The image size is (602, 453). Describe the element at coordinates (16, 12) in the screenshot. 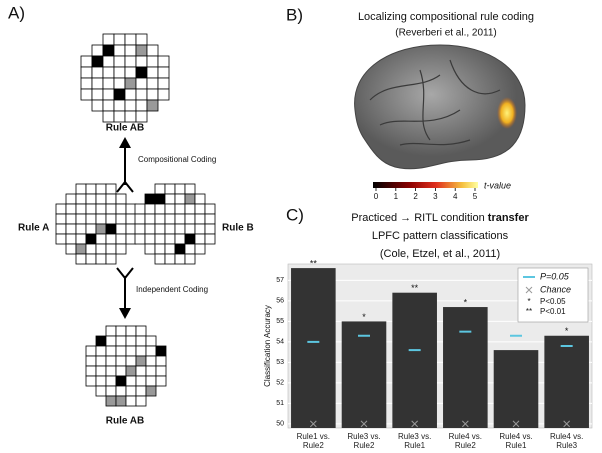

I see `panel-label: A)` at that location.